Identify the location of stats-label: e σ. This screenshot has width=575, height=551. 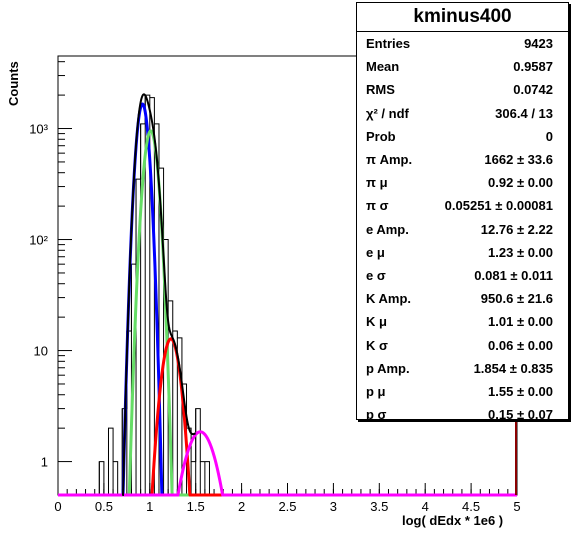
(376, 275).